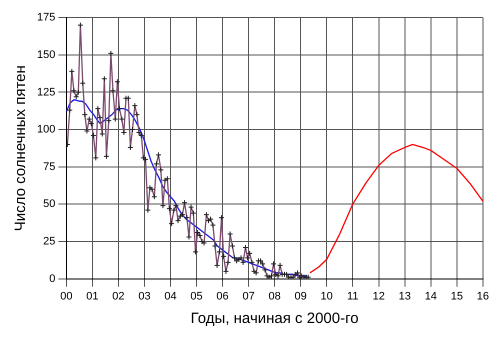 The width and height of the screenshot is (500, 340). What do you see at coordinates (222, 296) in the screenshot?
I see `x-tick-label: 06` at bounding box center [222, 296].